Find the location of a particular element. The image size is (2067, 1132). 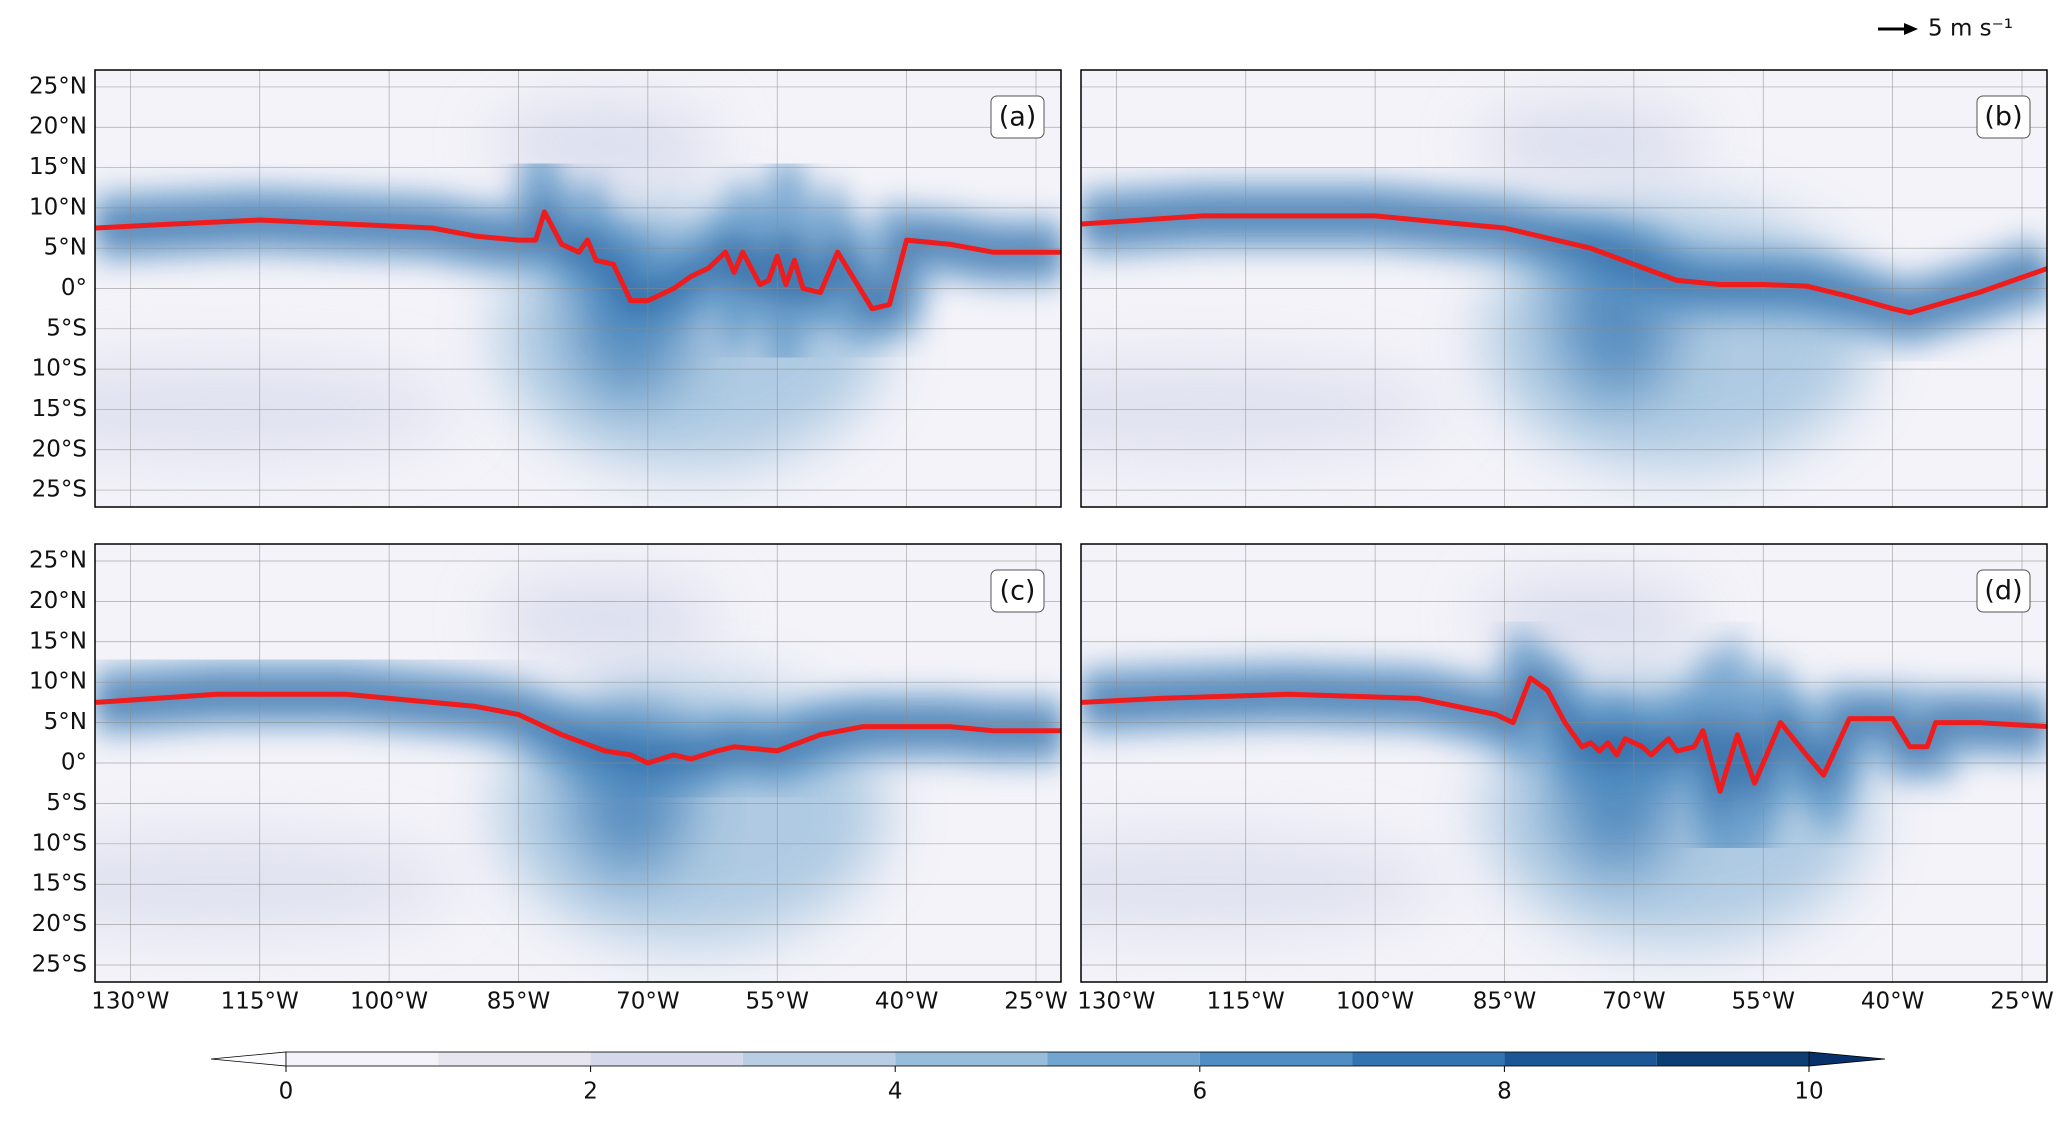

panel-label: (a) is located at coordinates (1018, 117).